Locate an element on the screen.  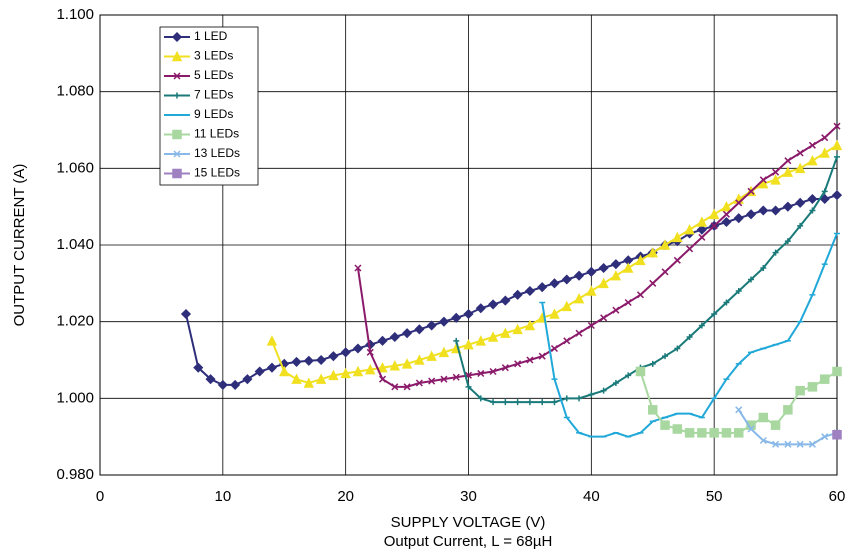
legend-label: 5 LEDs is located at coordinates (213, 75).